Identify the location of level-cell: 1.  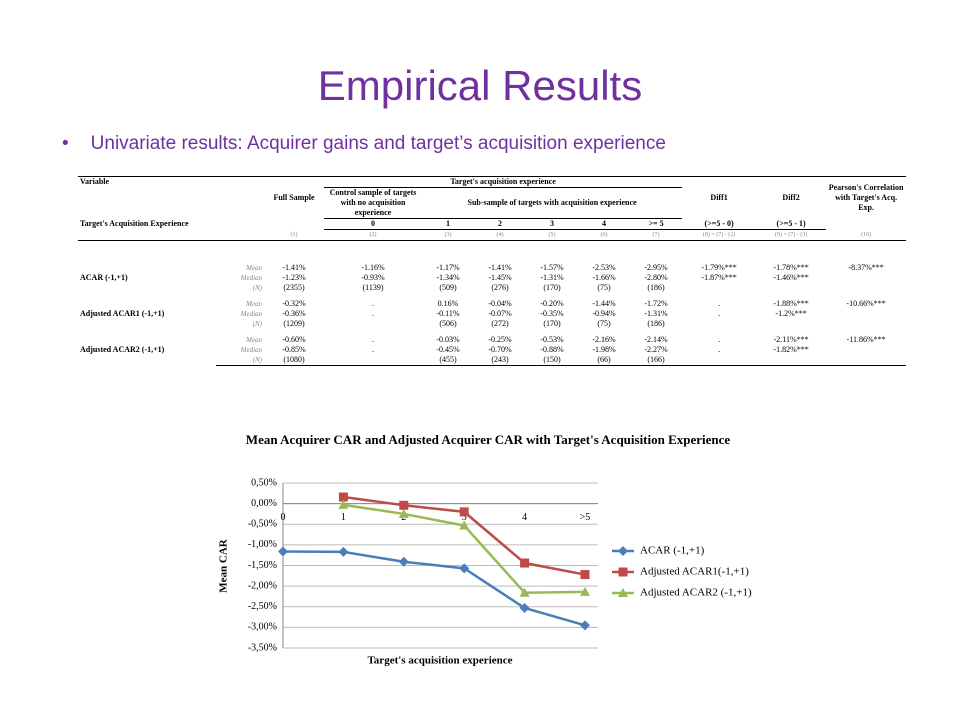
(448, 224).